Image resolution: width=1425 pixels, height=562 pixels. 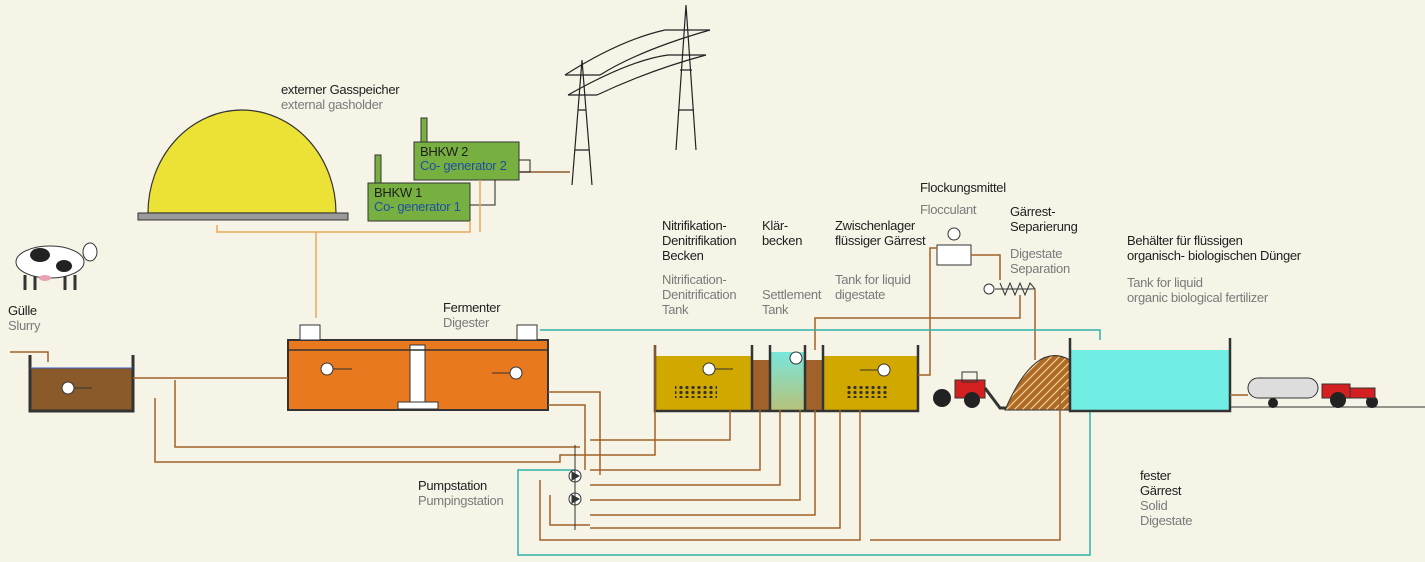 I want to click on english-text: external gasholder, so click(x=332, y=104).